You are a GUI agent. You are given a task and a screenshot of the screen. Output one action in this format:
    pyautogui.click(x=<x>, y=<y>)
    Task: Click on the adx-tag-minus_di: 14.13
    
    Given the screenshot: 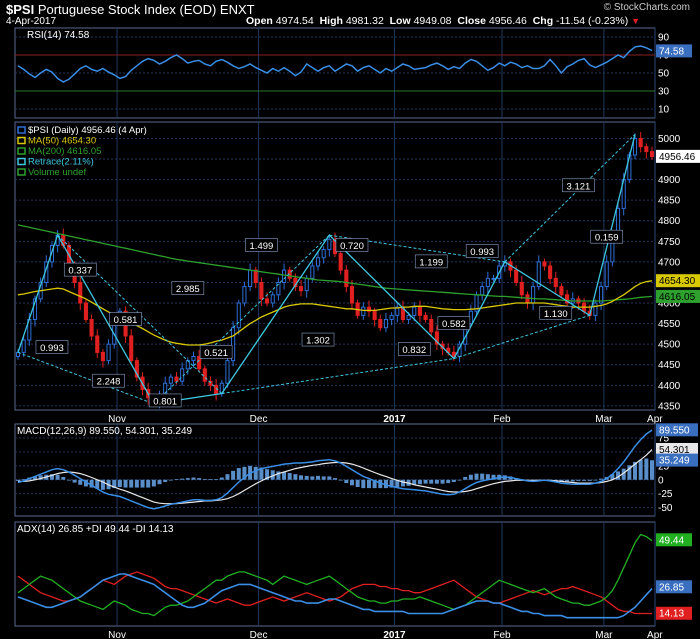 What is the action you would take?
    pyautogui.click(x=671, y=614)
    